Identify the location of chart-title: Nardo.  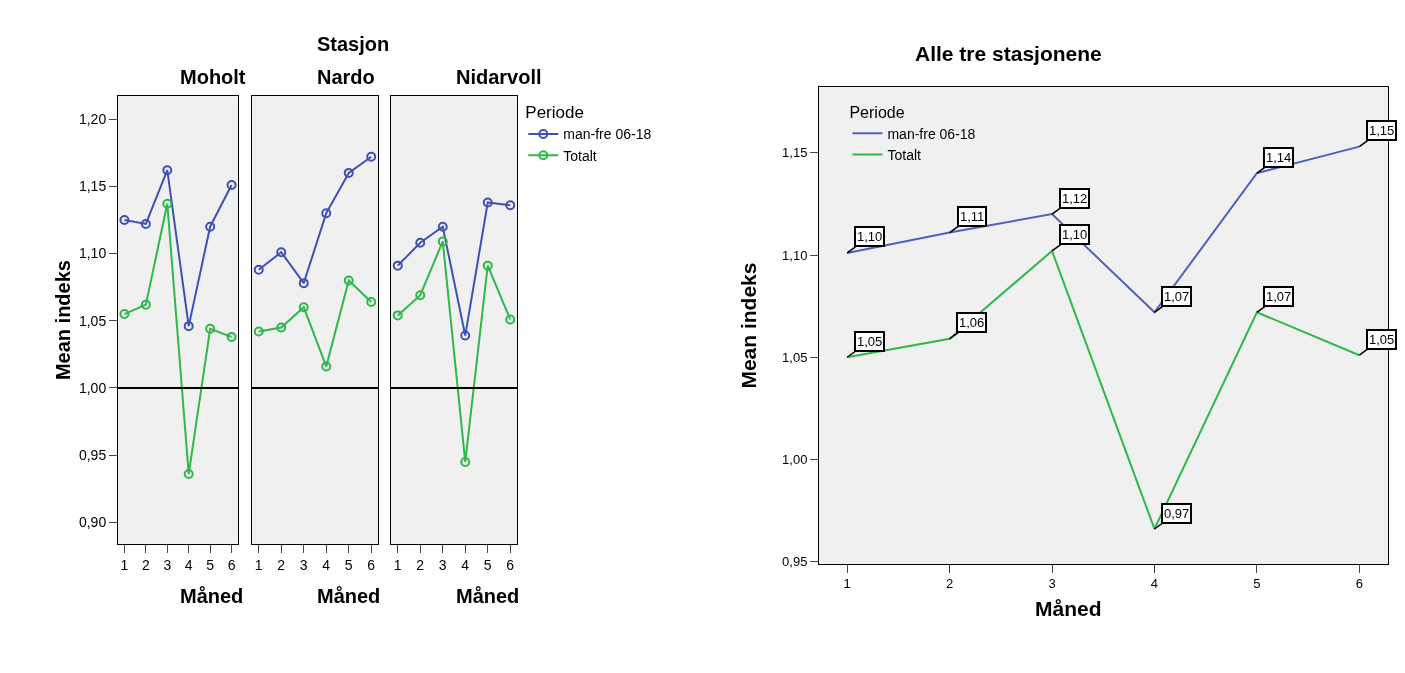
(346, 77).